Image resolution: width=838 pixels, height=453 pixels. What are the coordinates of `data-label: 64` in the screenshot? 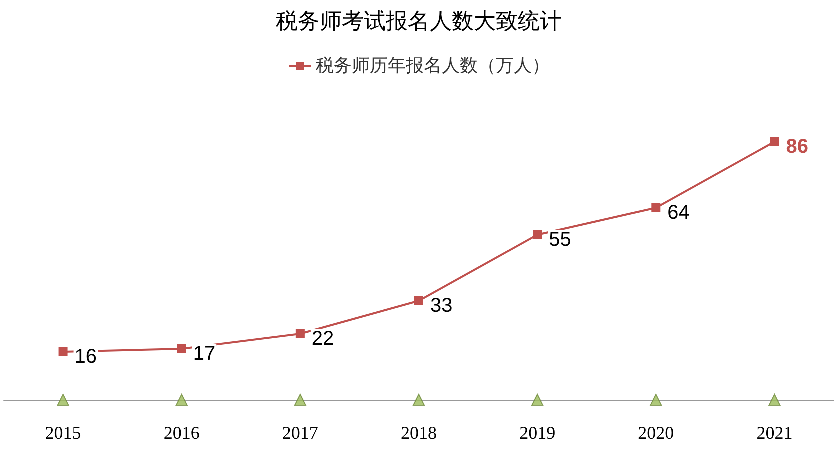 It's located at (679, 213).